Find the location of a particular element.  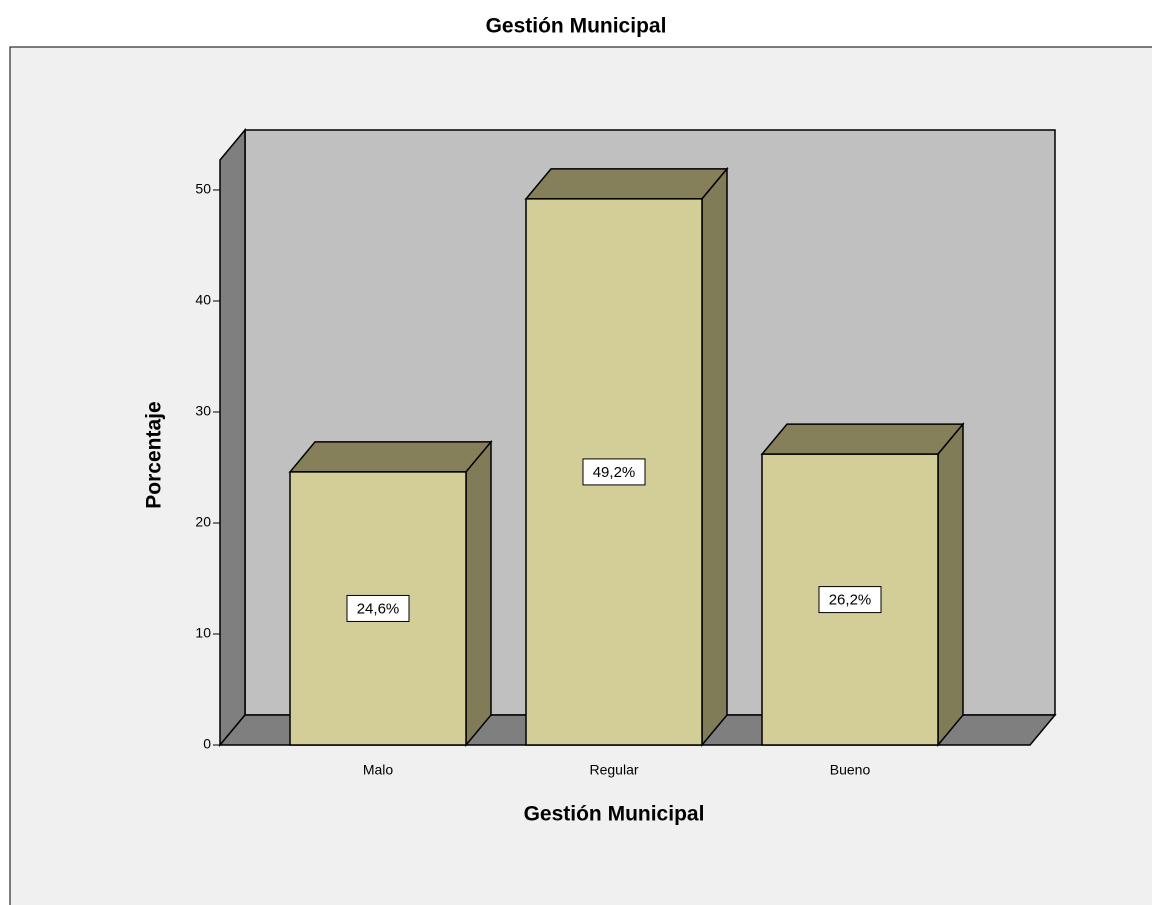

x-tick-label: Bueno is located at coordinates (850, 770).